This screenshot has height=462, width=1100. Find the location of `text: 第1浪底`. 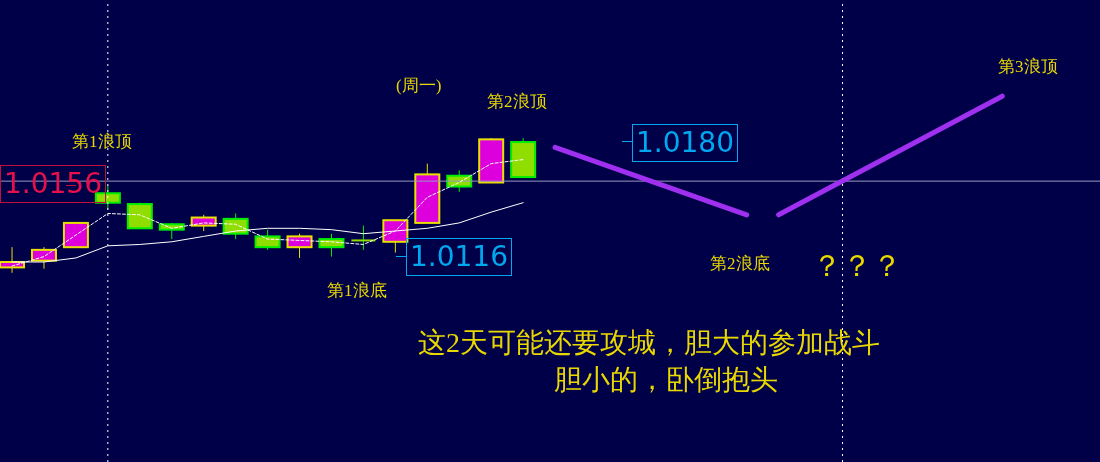

text: 第1浪底 is located at coordinates (357, 291).